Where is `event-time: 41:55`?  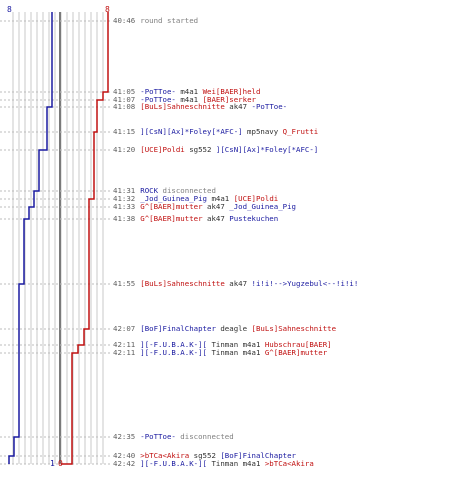 event-time: 41:55 is located at coordinates (124, 283).